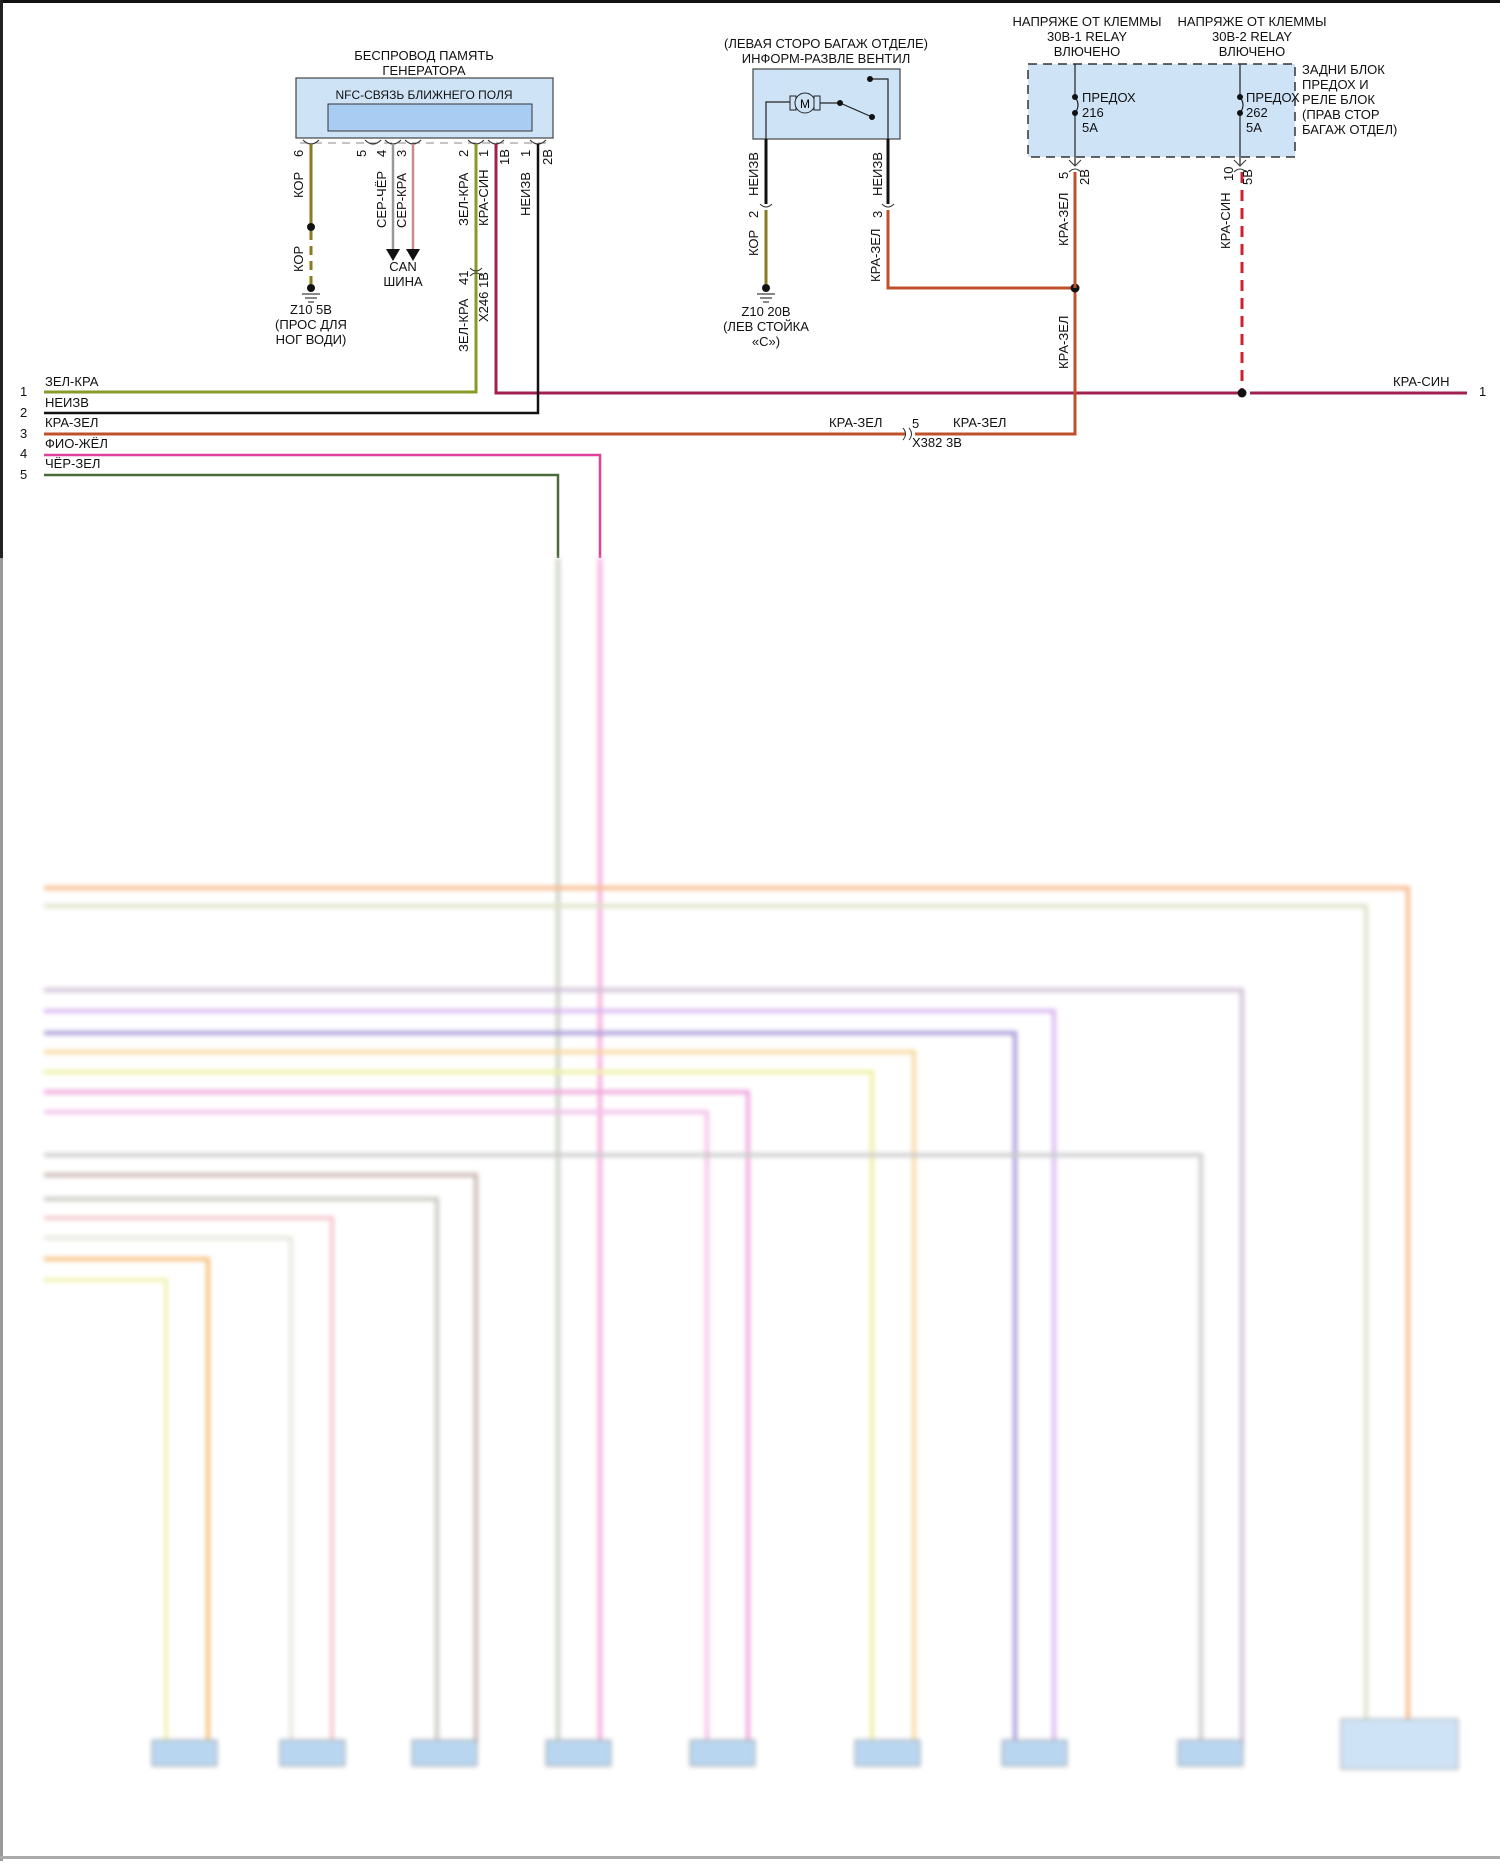  What do you see at coordinates (560, 362) in the screenshot?
I see `wire-kra-zel` at bounding box center [560, 362].